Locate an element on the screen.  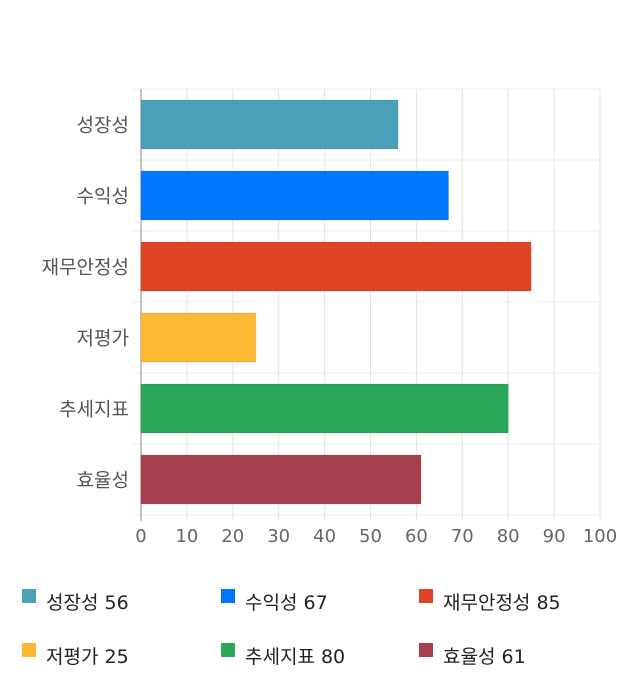
x-tick-label: 20 is located at coordinates (232, 536).